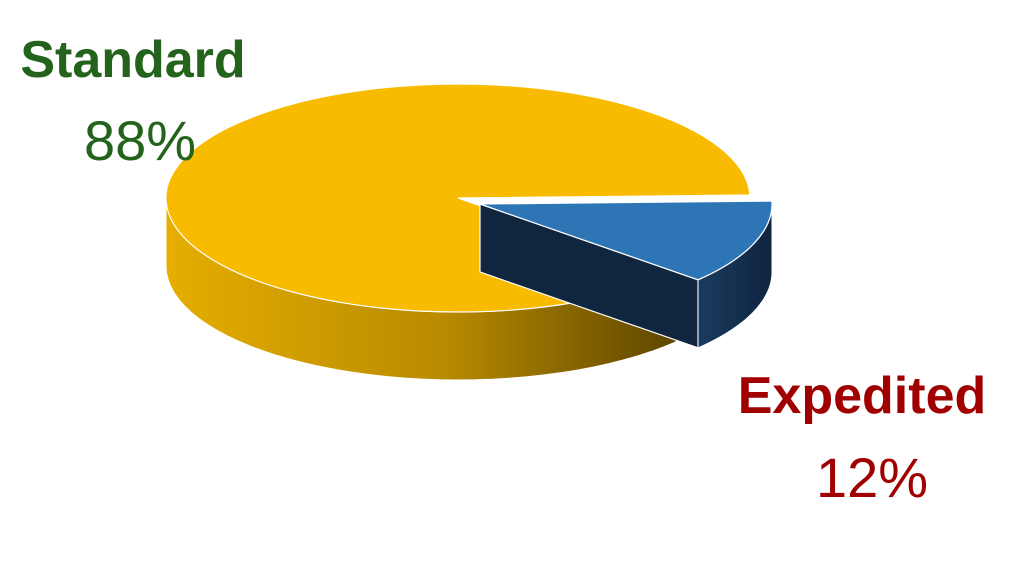 The image size is (1020, 573). I want to click on slice-value-expedited: 12%, so click(872, 477).